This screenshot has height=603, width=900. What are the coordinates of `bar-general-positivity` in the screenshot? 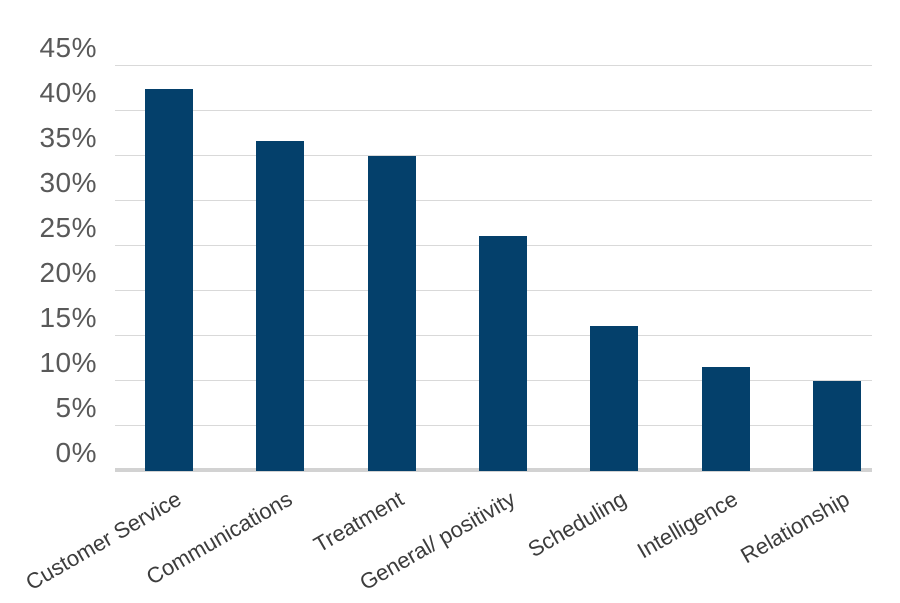 It's located at (502, 353).